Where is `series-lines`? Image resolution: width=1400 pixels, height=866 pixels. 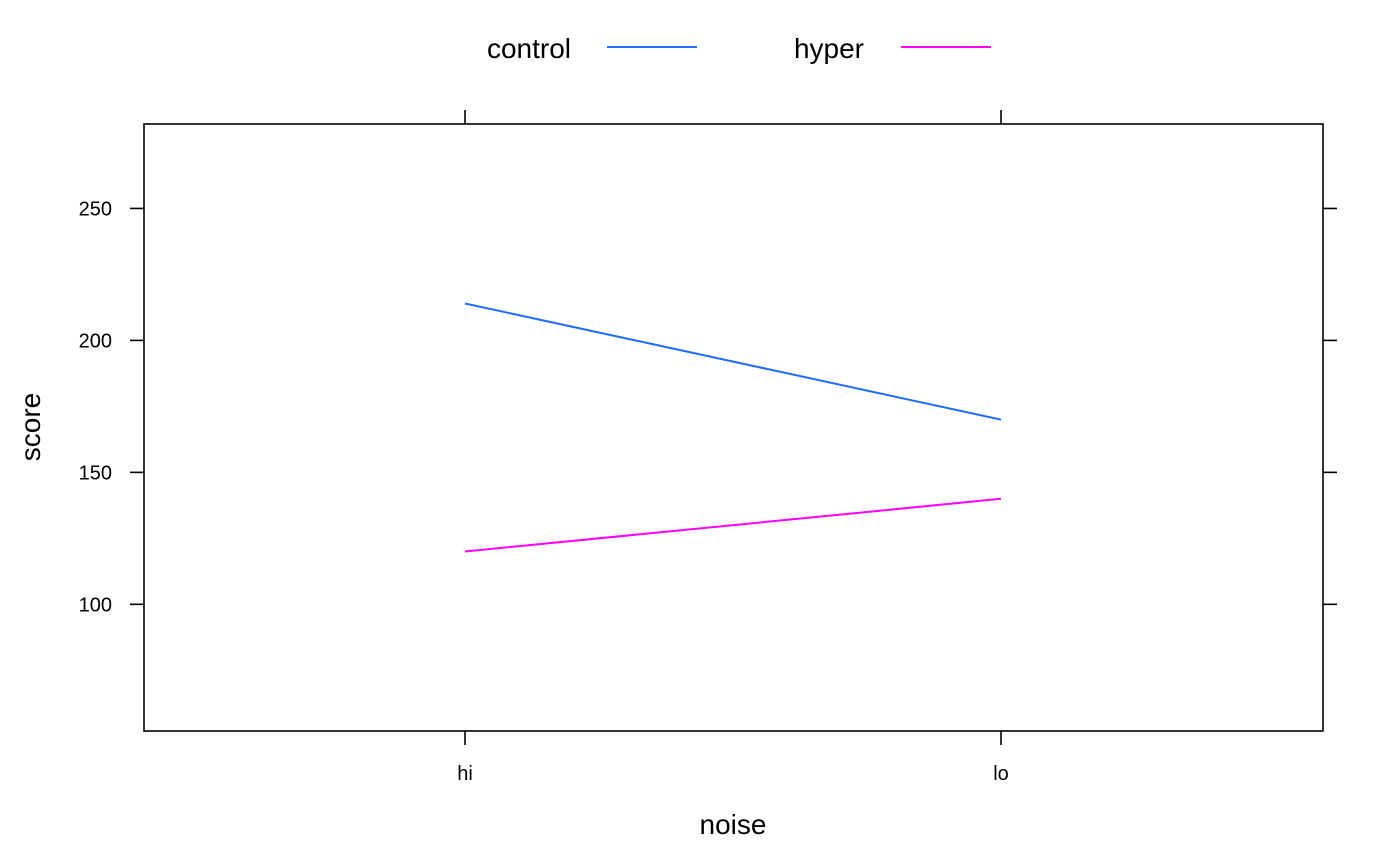
series-lines is located at coordinates (733, 427).